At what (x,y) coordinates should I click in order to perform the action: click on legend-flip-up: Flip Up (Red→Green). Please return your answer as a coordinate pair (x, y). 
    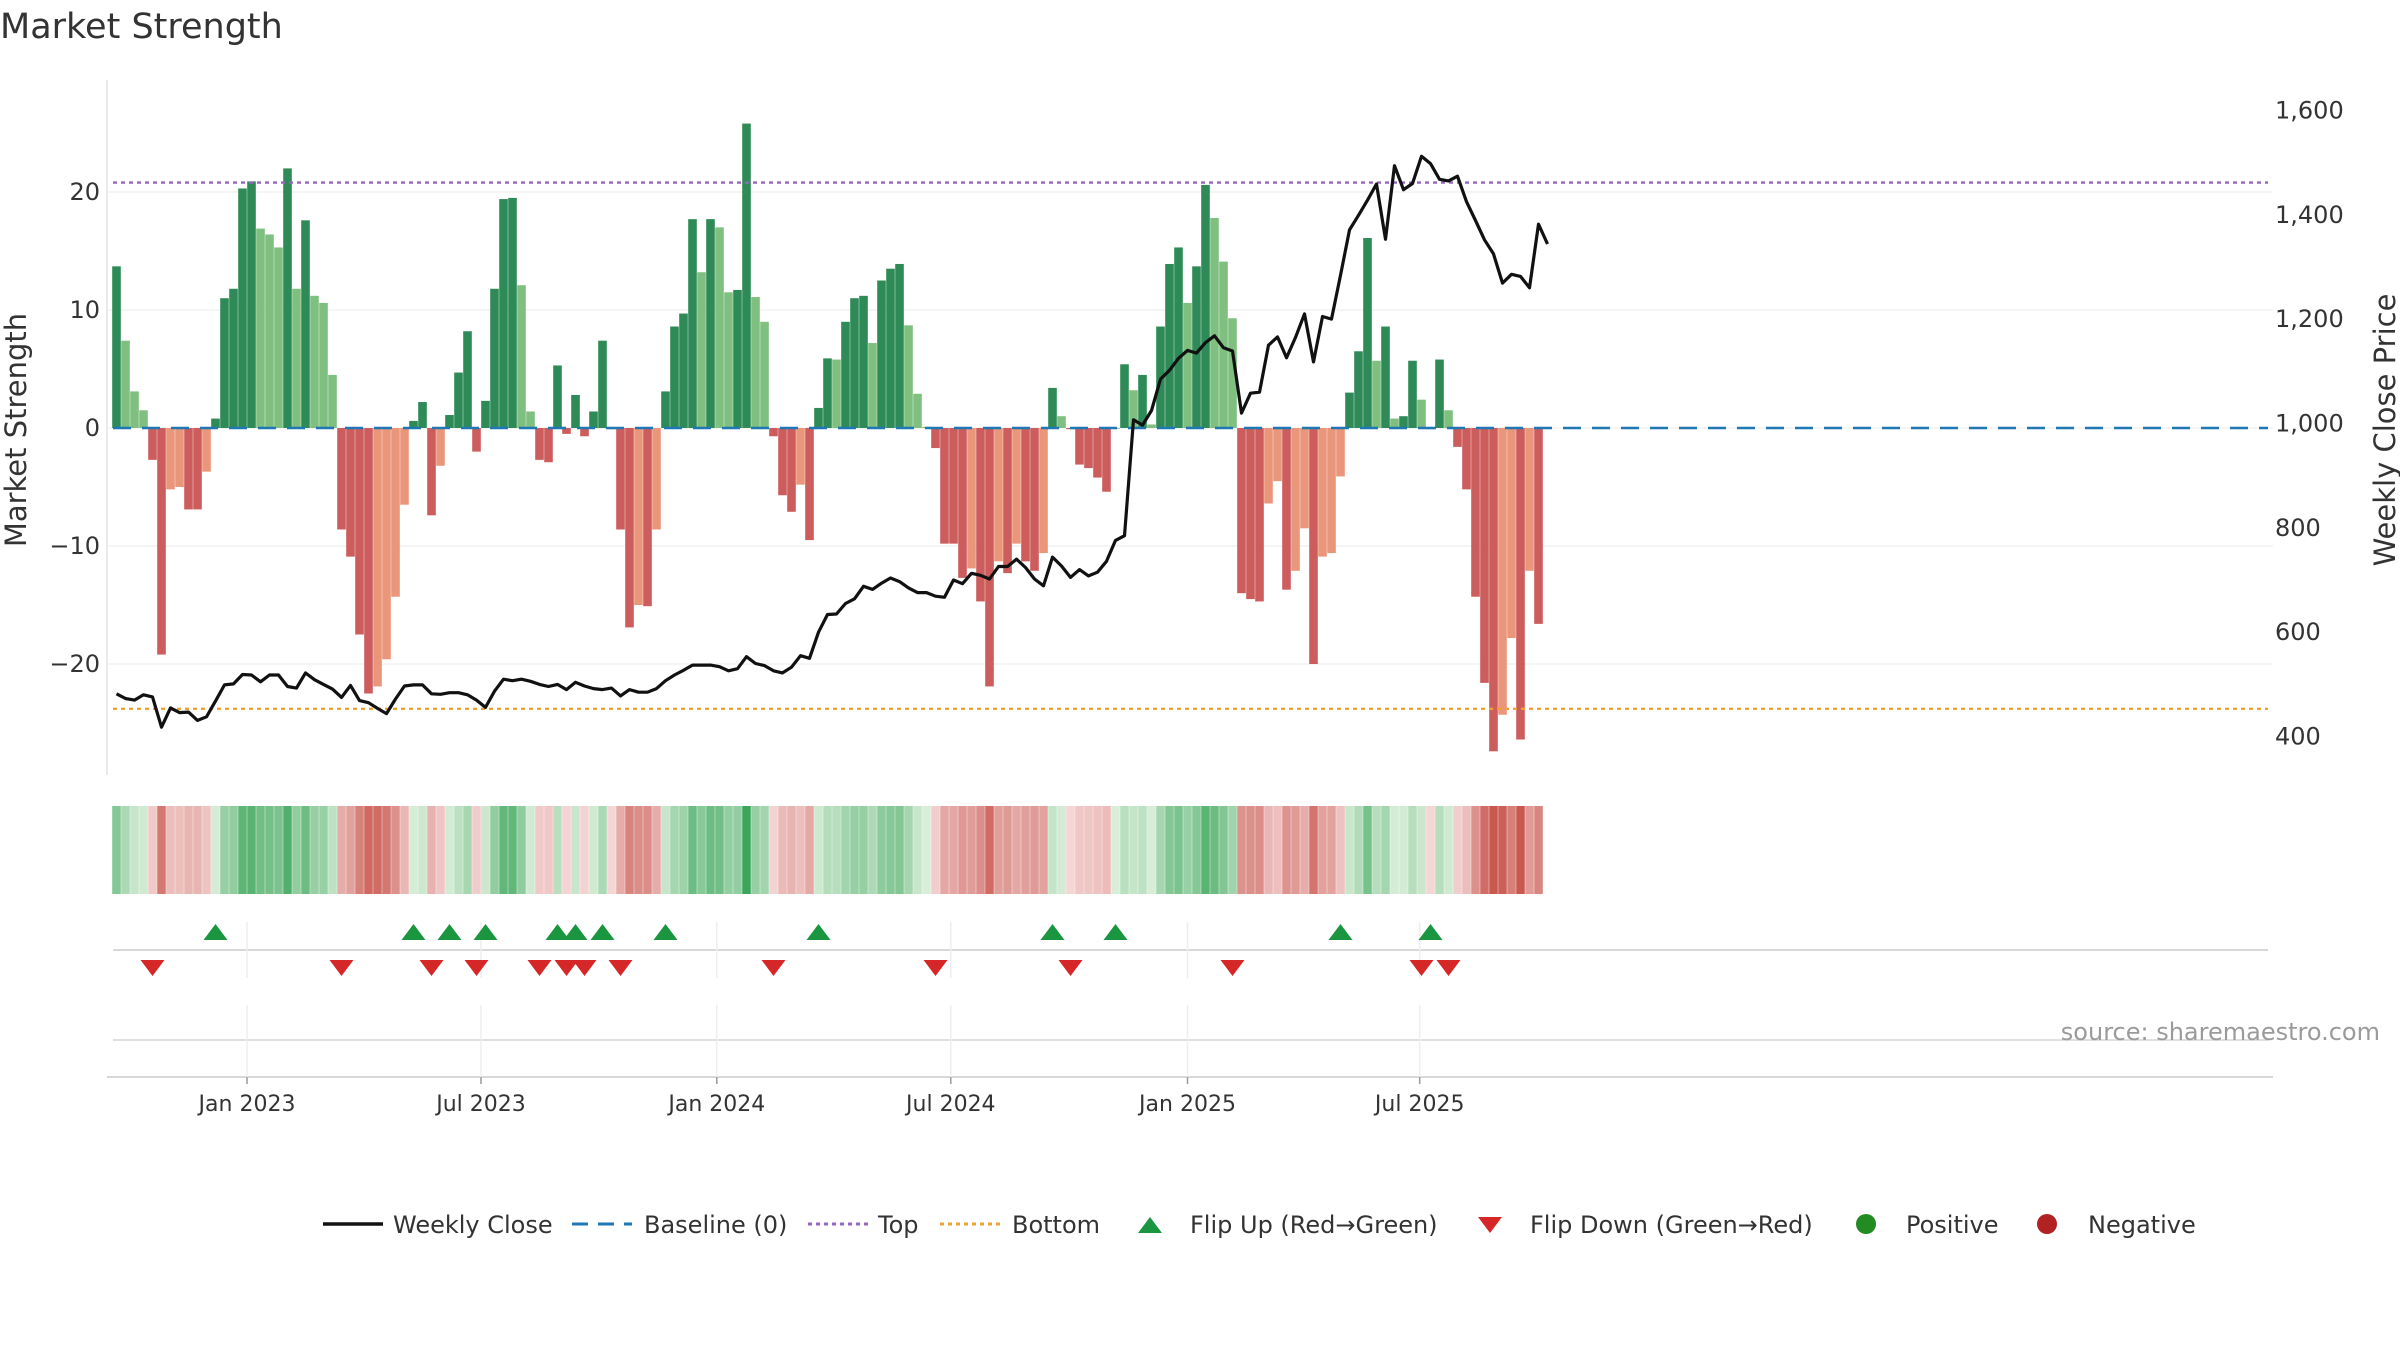
    Looking at the image, I should click on (1288, 1225).